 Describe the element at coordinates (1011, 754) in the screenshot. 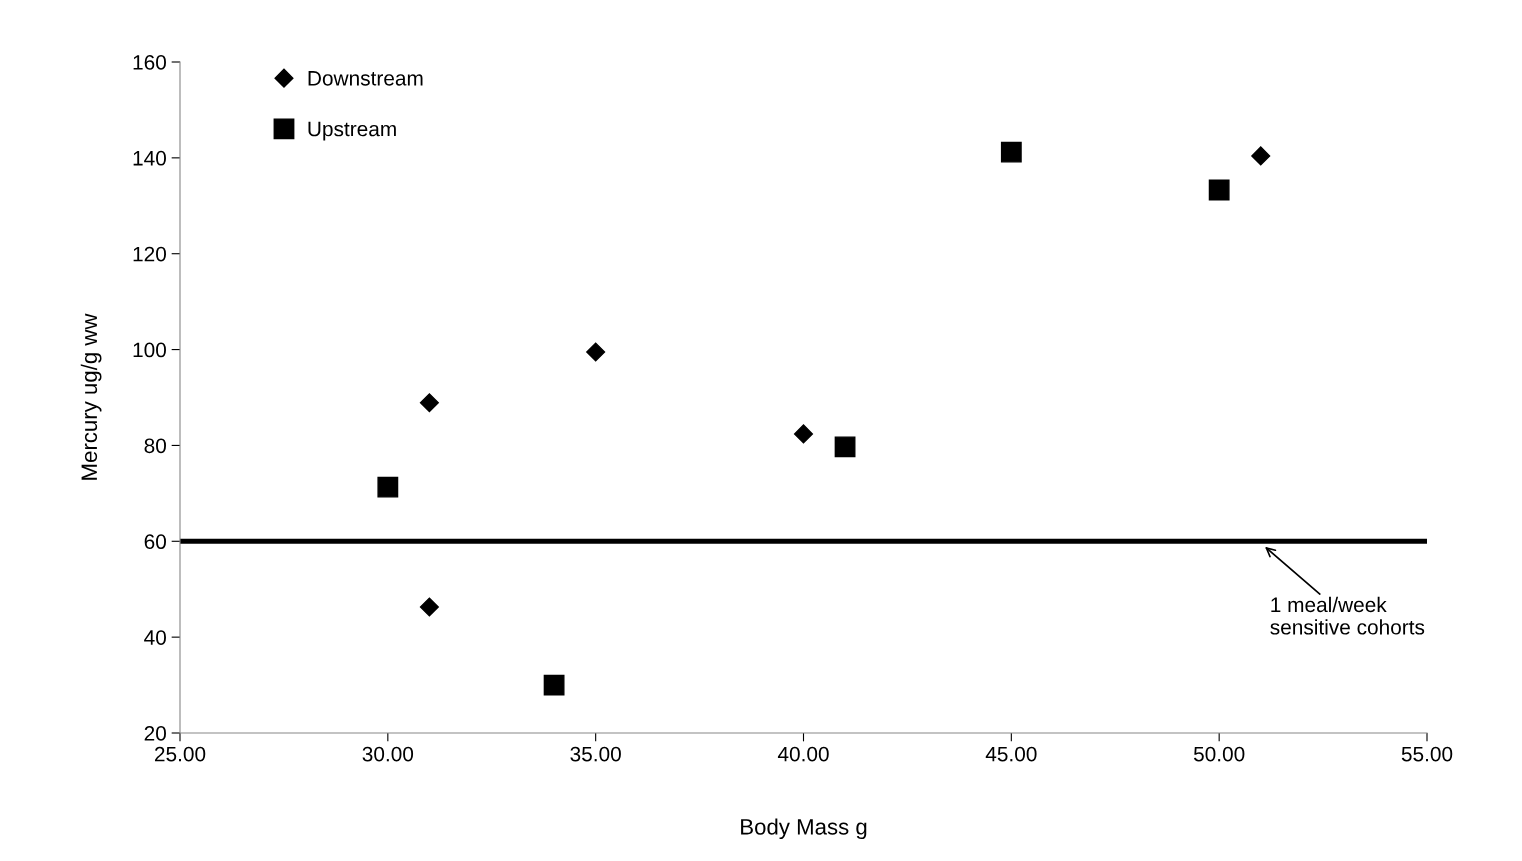

I see `x-tick-label: 45.00` at that location.